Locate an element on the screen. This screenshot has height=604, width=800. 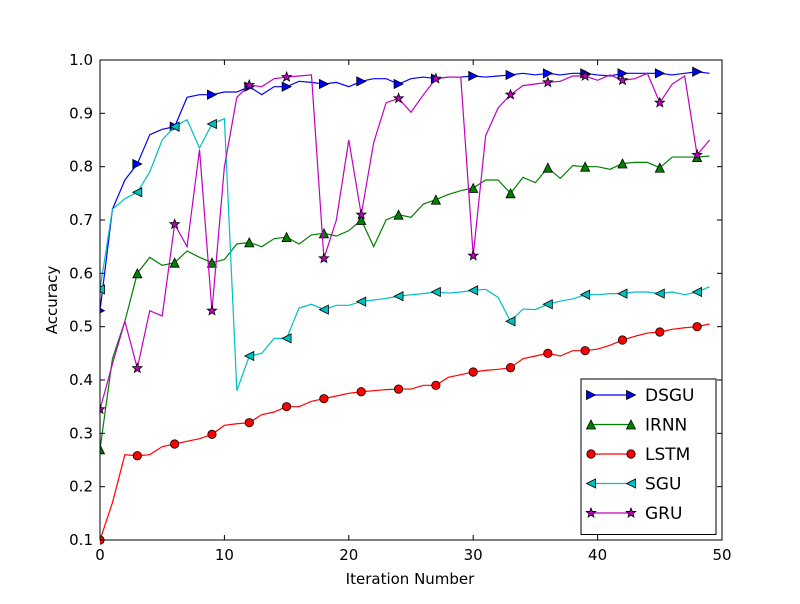
y-tick-label-0.9: 0.9 is located at coordinates (81, 113).